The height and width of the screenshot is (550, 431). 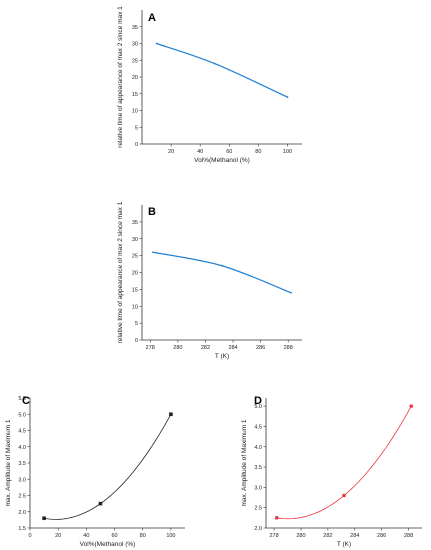 What do you see at coordinates (258, 401) in the screenshot?
I see `panel-label: D` at bounding box center [258, 401].